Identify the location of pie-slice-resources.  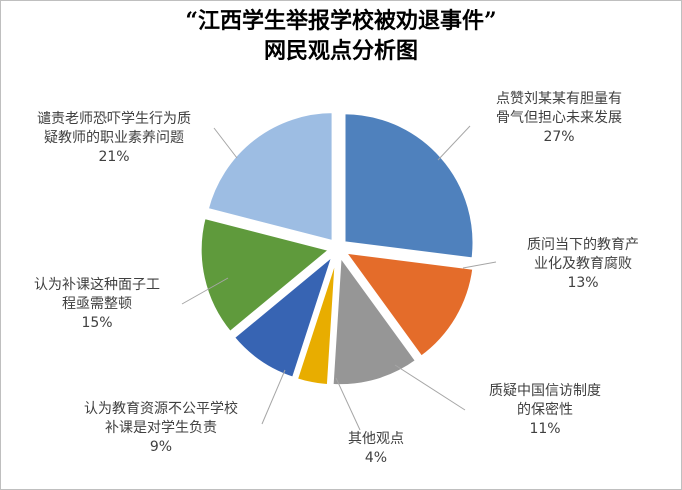
(284, 315).